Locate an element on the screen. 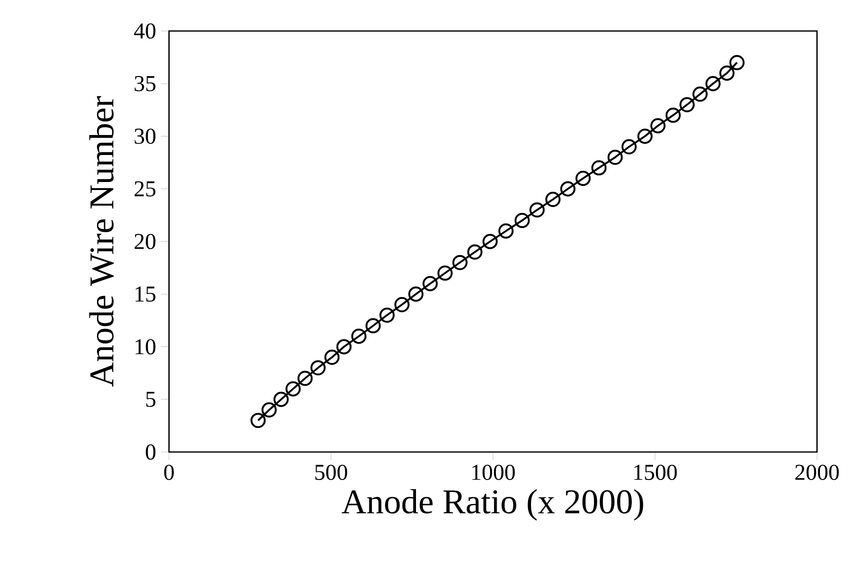 The width and height of the screenshot is (856, 585). y-tick-label: 25 is located at coordinates (145, 188).